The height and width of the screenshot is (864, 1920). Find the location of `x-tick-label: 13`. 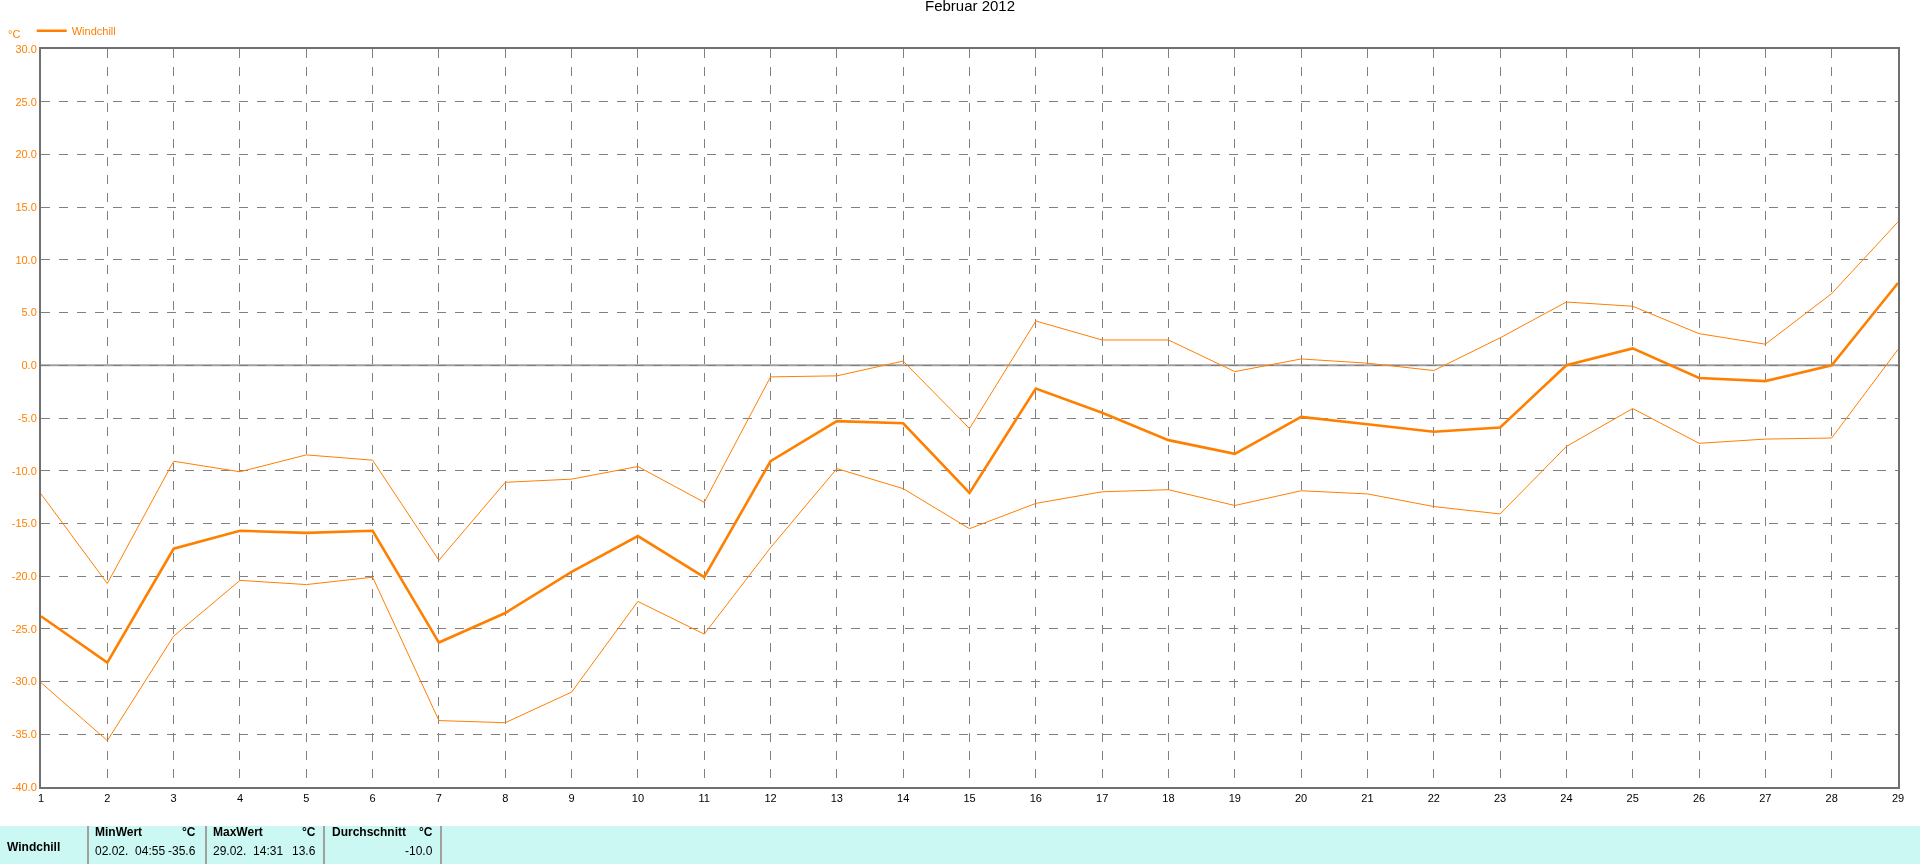

x-tick-label: 13 is located at coordinates (836, 798).